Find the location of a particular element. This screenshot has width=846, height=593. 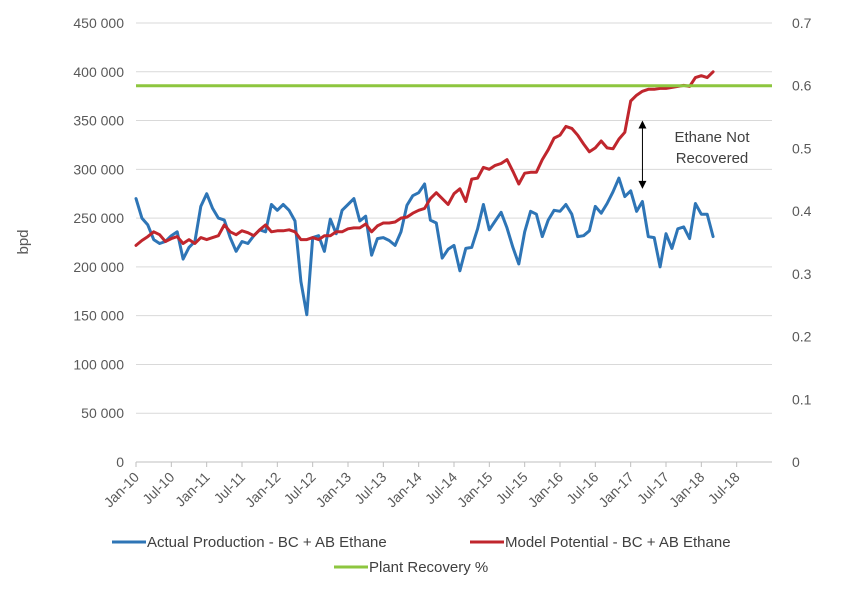

legend-model-potential-bc-ab-ethane: Model Potential - BC + AB Ethane is located at coordinates (600, 542).